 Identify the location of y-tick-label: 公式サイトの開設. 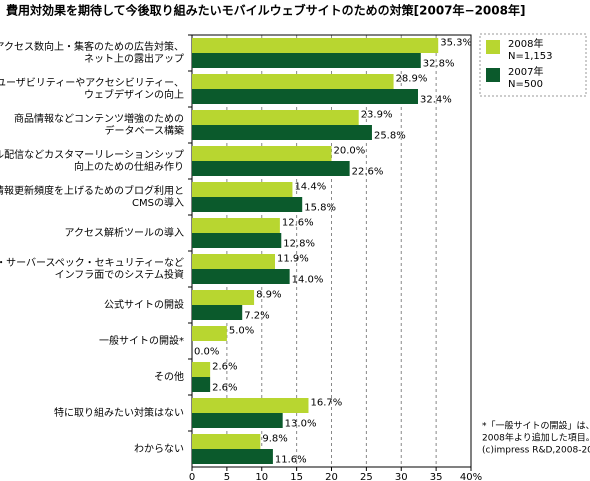
(144, 304).